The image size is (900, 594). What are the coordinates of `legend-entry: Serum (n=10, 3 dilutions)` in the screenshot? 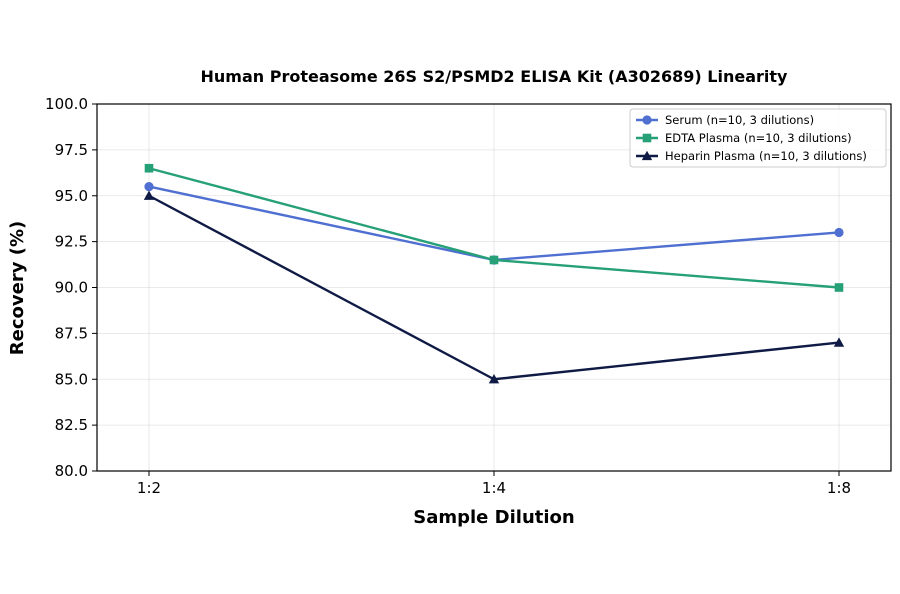 It's located at (725, 120).